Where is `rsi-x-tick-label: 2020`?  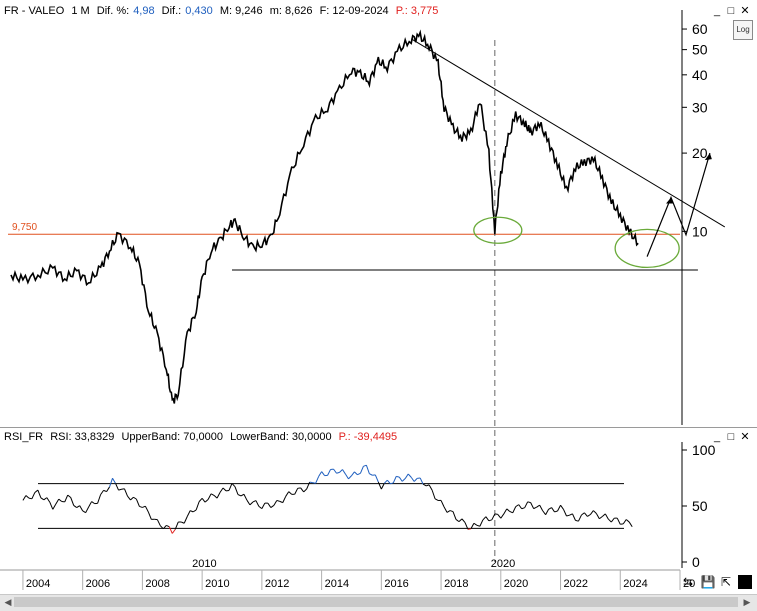 rsi-x-tick-label: 2020 is located at coordinates (503, 564).